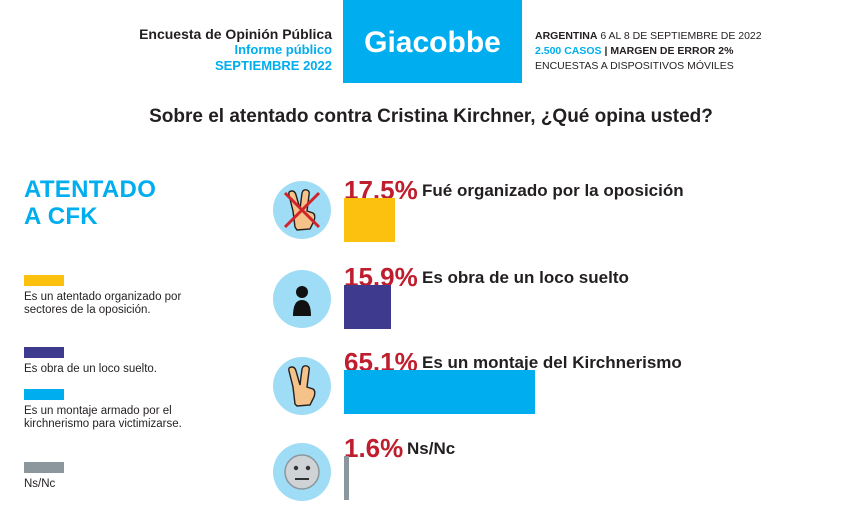  Describe the element at coordinates (431, 448) in the screenshot. I see `bar-category-label: Ns/Nc` at that location.